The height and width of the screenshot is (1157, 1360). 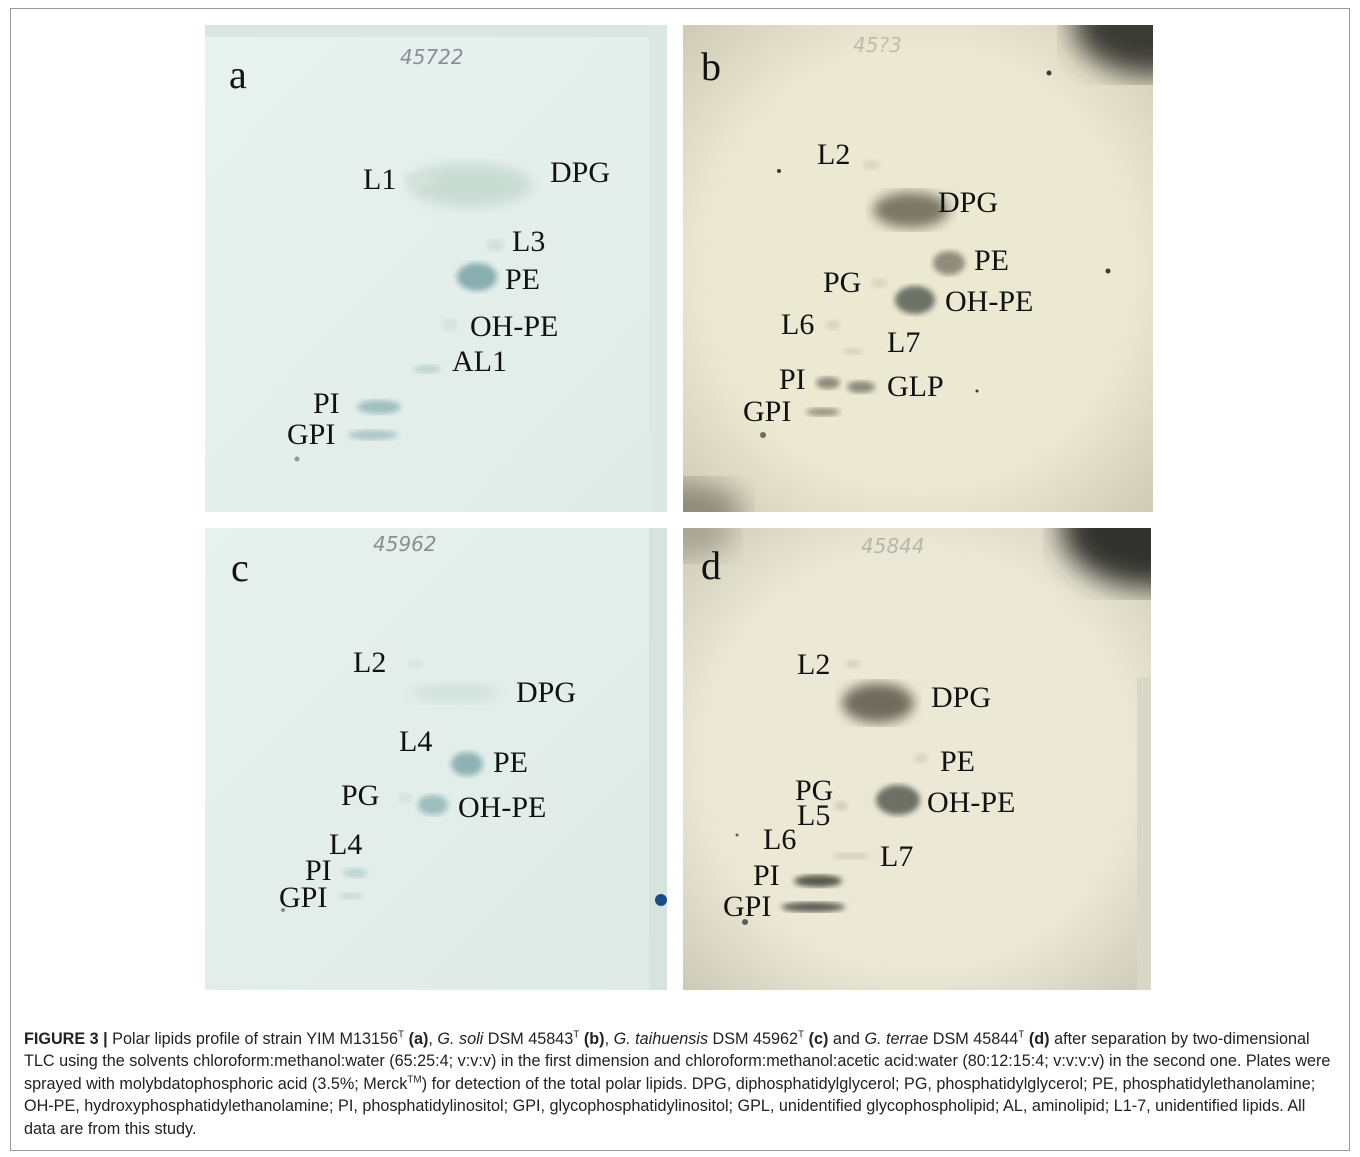 I want to click on label-c-pi: PI, so click(x=318, y=870).